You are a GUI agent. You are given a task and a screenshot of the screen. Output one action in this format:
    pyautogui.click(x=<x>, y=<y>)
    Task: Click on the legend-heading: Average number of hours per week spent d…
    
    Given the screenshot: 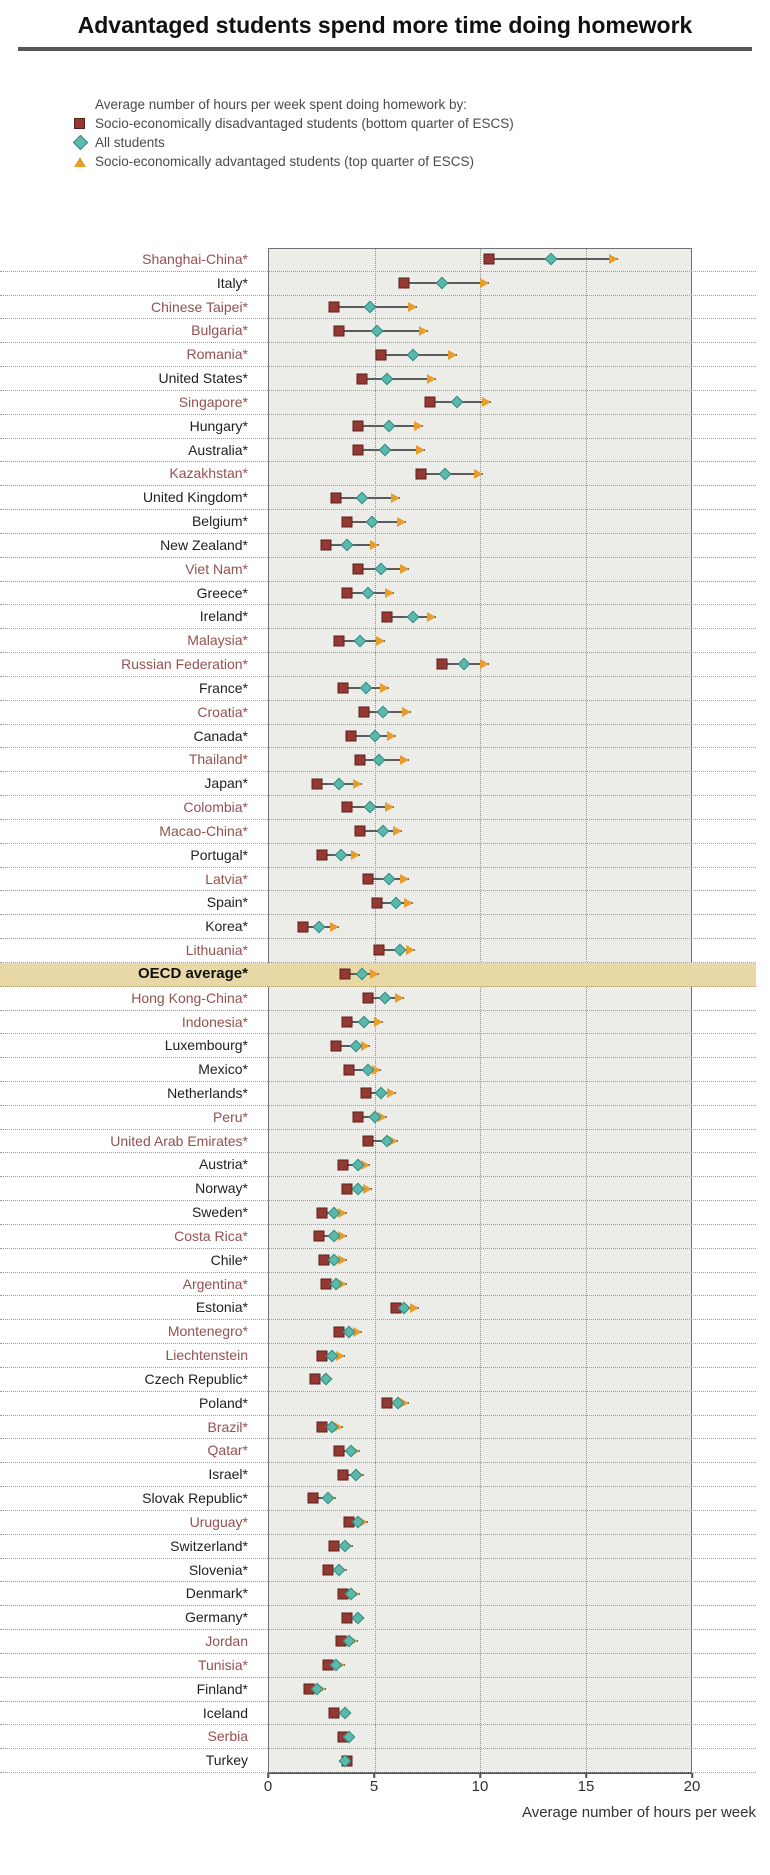 What is the action you would take?
    pyautogui.click(x=281, y=104)
    